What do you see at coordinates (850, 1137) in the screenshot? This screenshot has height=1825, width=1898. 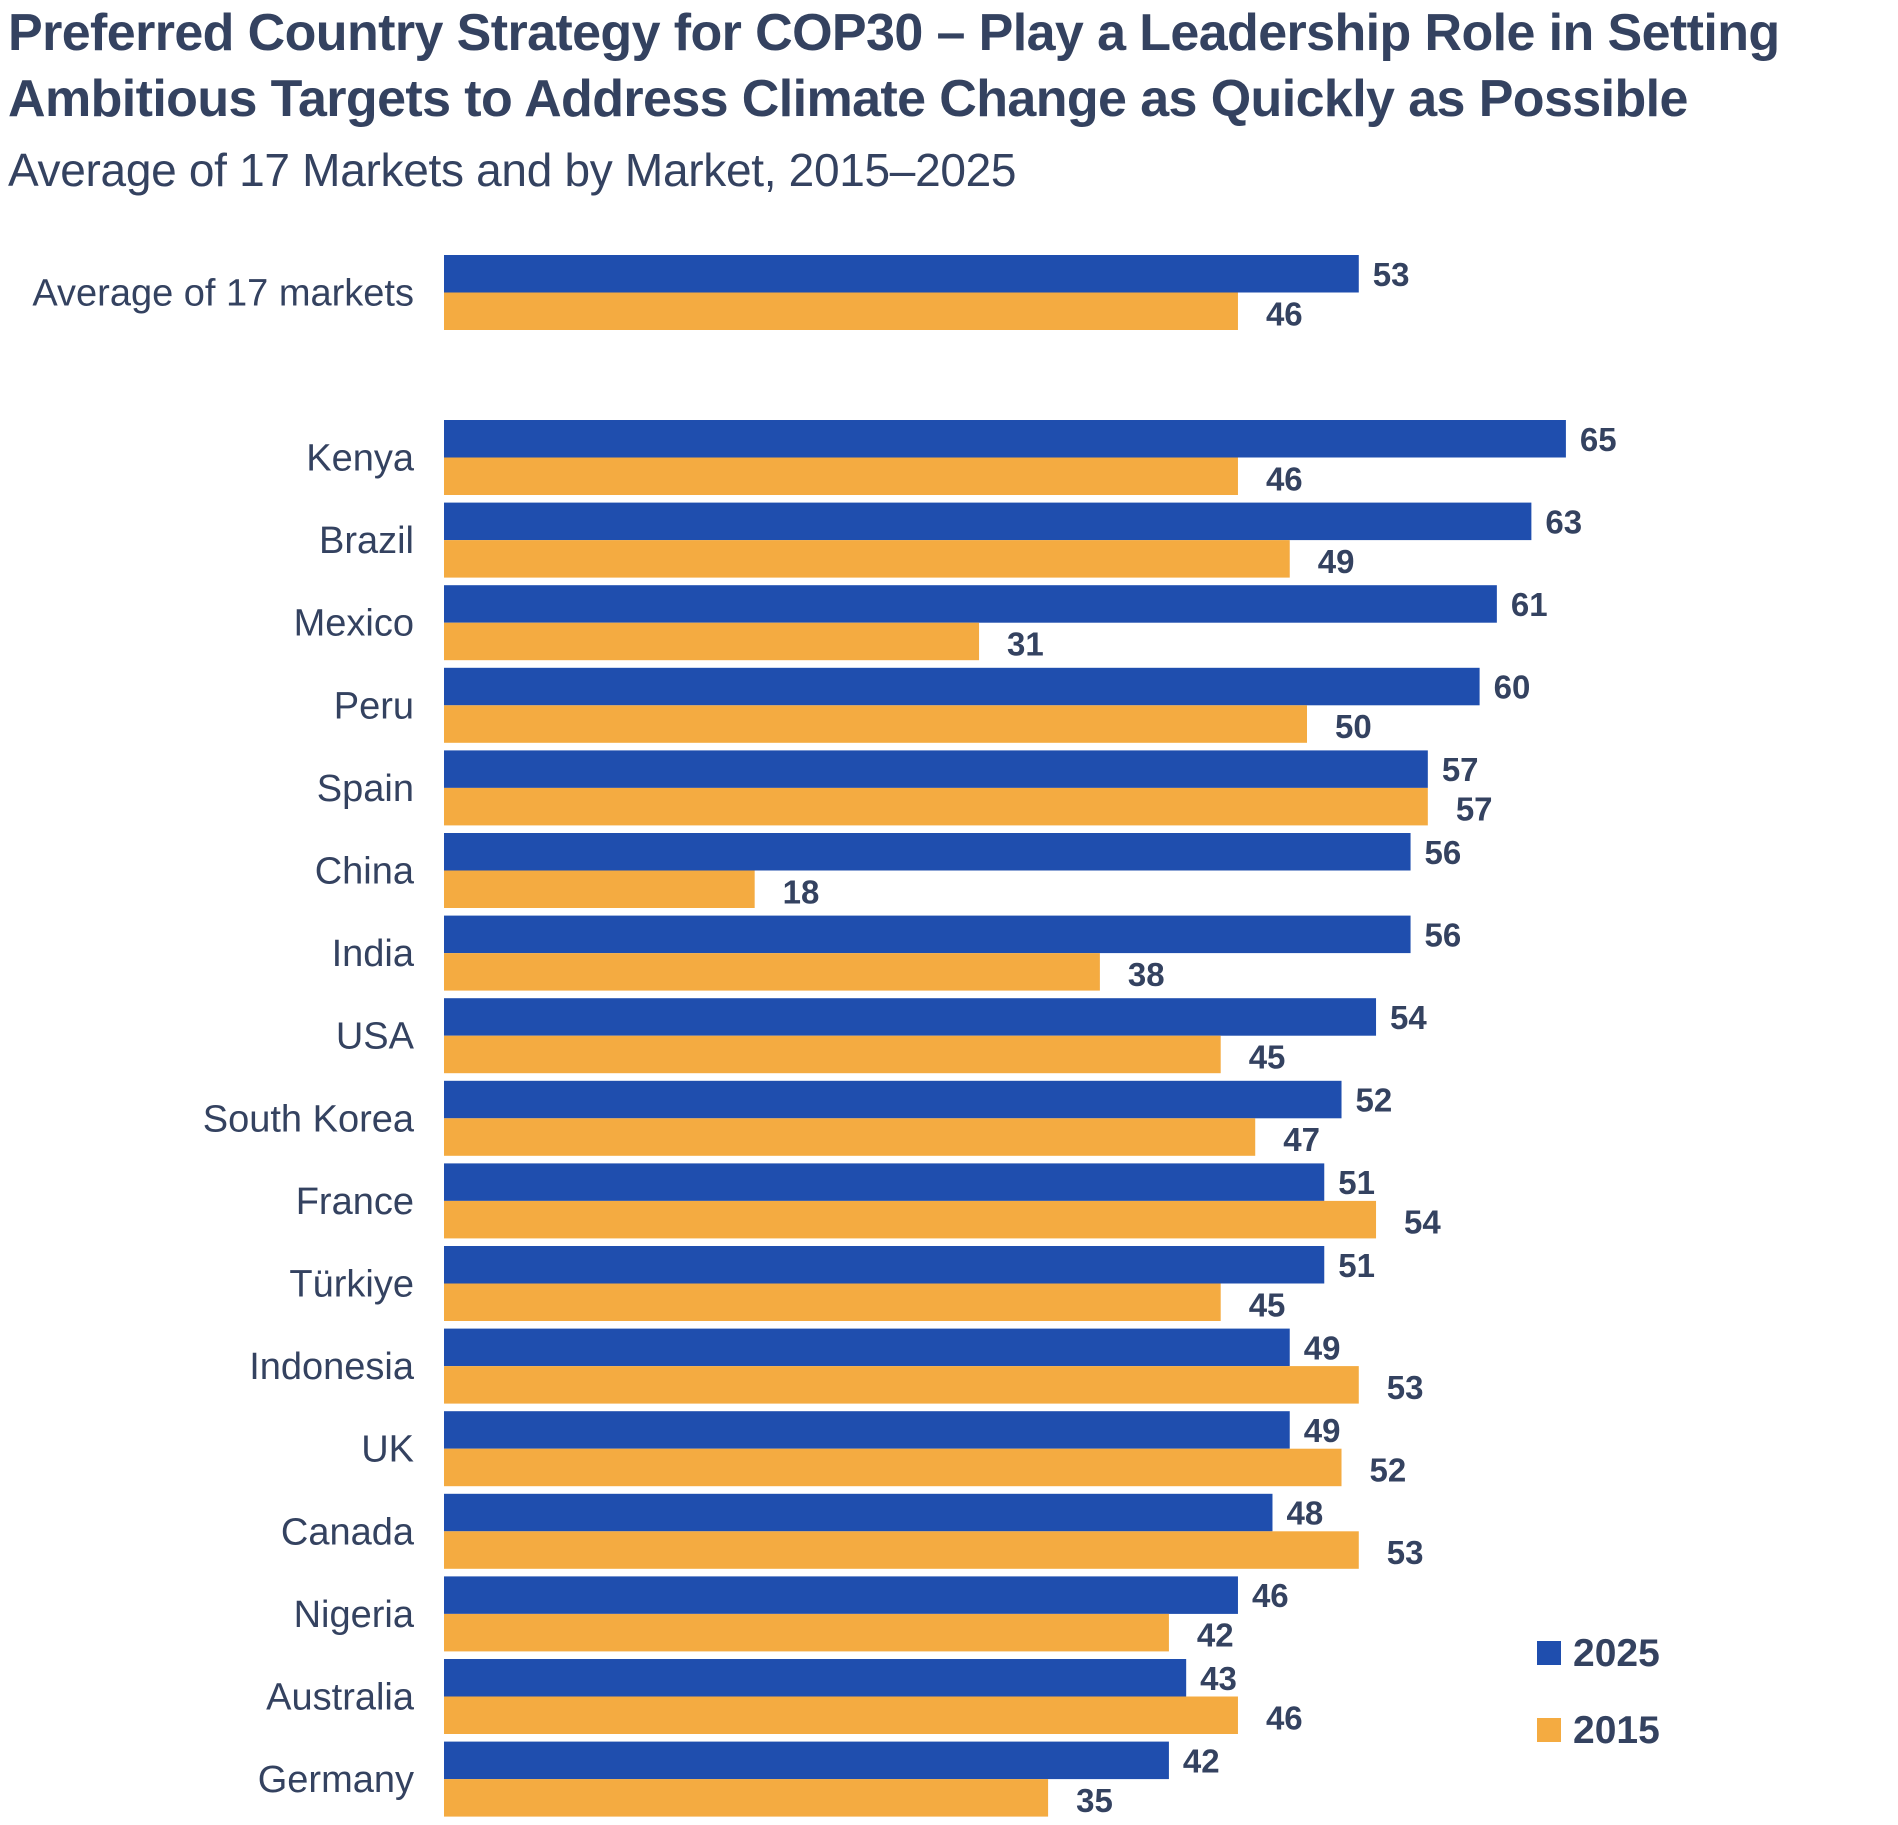 I see `bar-south-korea-2015` at bounding box center [850, 1137].